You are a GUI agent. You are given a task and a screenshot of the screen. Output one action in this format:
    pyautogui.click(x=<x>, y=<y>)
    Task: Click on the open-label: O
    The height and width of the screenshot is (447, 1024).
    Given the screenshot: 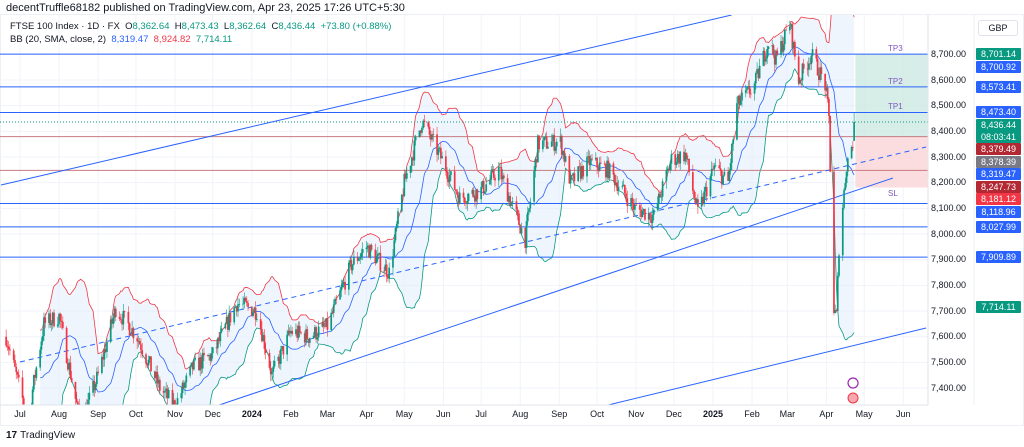 What is the action you would take?
    pyautogui.click(x=129, y=26)
    